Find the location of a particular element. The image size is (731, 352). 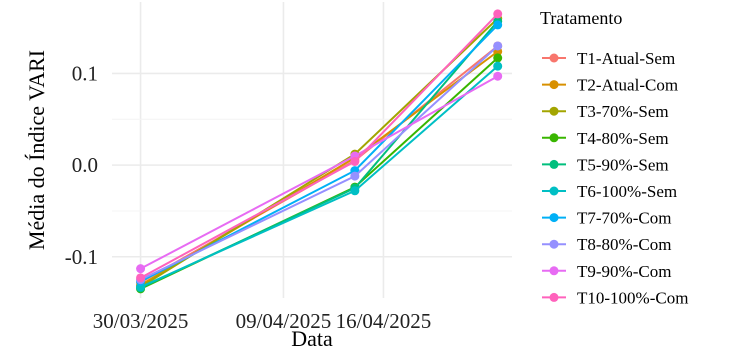

y-axis-title: Média do Índice VARI is located at coordinates (36, 150).